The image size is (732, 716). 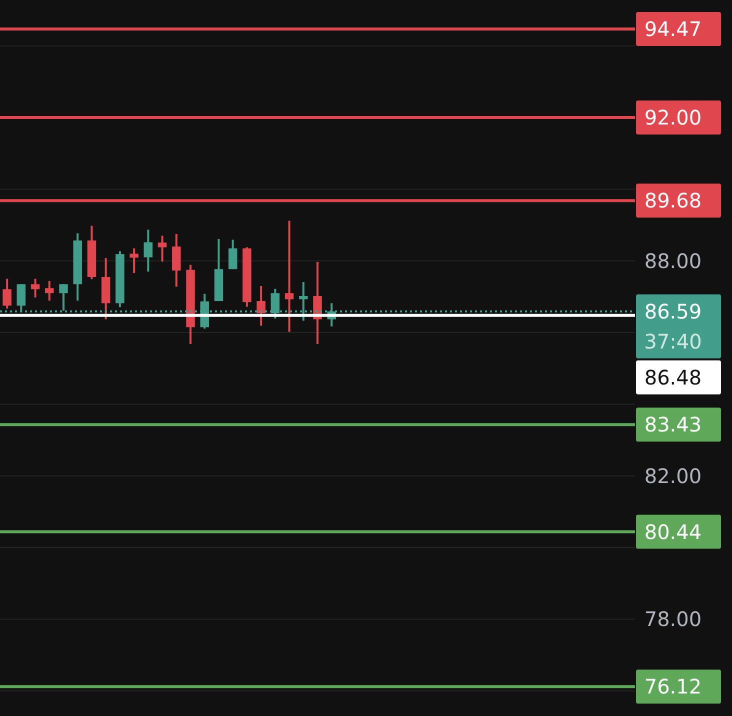 I want to click on ref-line-label: 80.44, so click(x=673, y=532).